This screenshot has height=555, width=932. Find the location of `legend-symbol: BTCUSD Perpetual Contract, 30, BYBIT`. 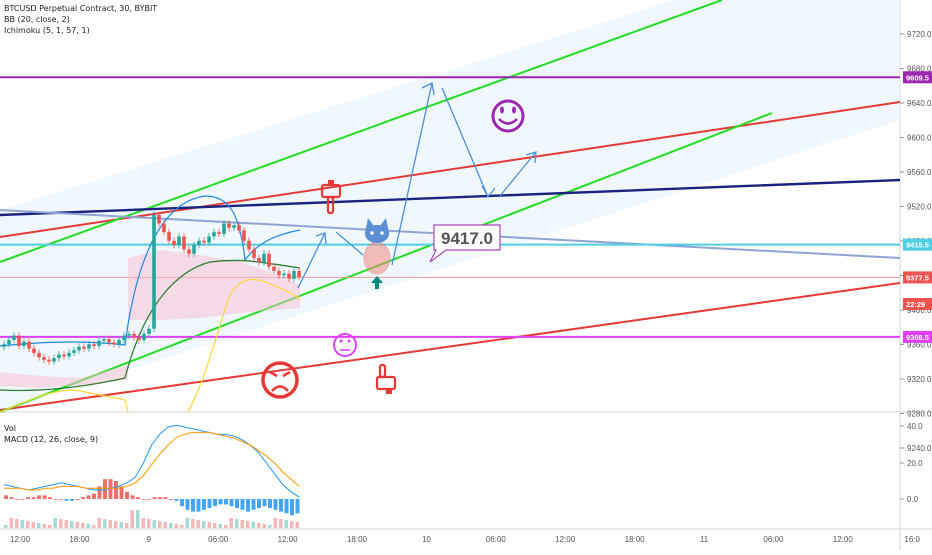

legend-symbol: BTCUSD Perpetual Contract, 30, BYBIT is located at coordinates (81, 8).